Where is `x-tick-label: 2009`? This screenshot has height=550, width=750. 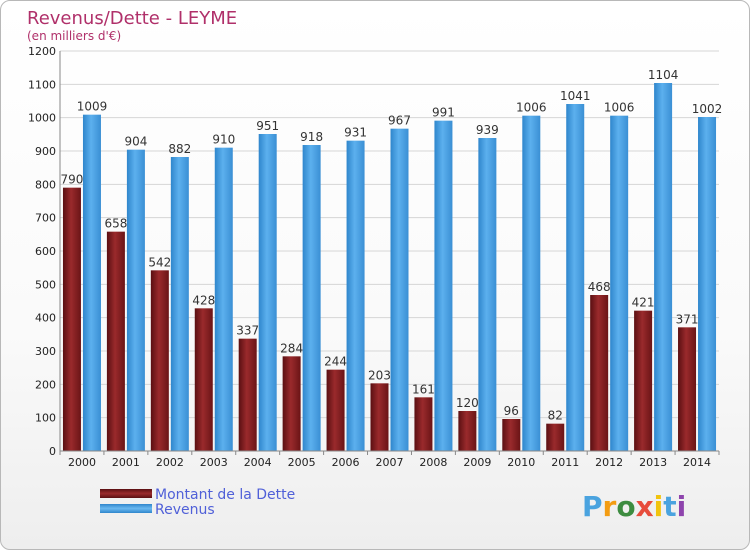
x-tick-label: 2009 is located at coordinates (477, 462).